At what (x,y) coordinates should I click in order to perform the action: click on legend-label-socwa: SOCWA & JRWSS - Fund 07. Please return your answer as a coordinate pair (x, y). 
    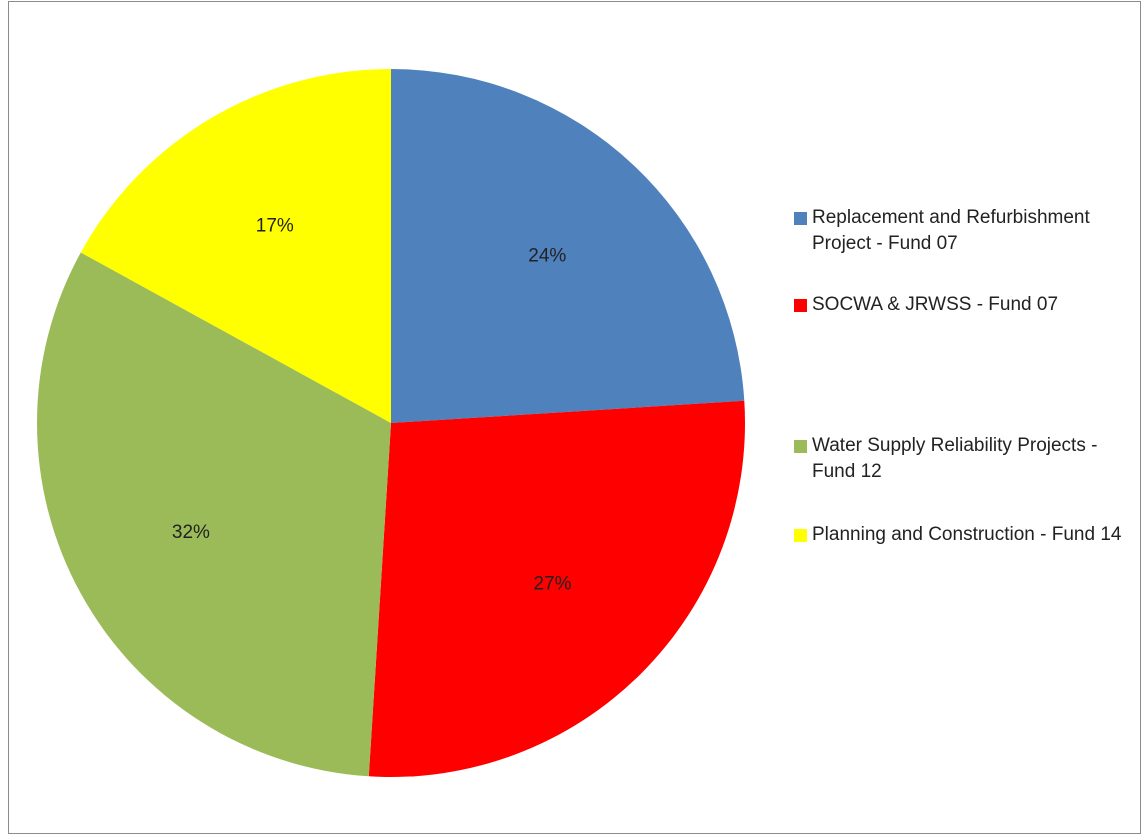
    Looking at the image, I should click on (935, 304).